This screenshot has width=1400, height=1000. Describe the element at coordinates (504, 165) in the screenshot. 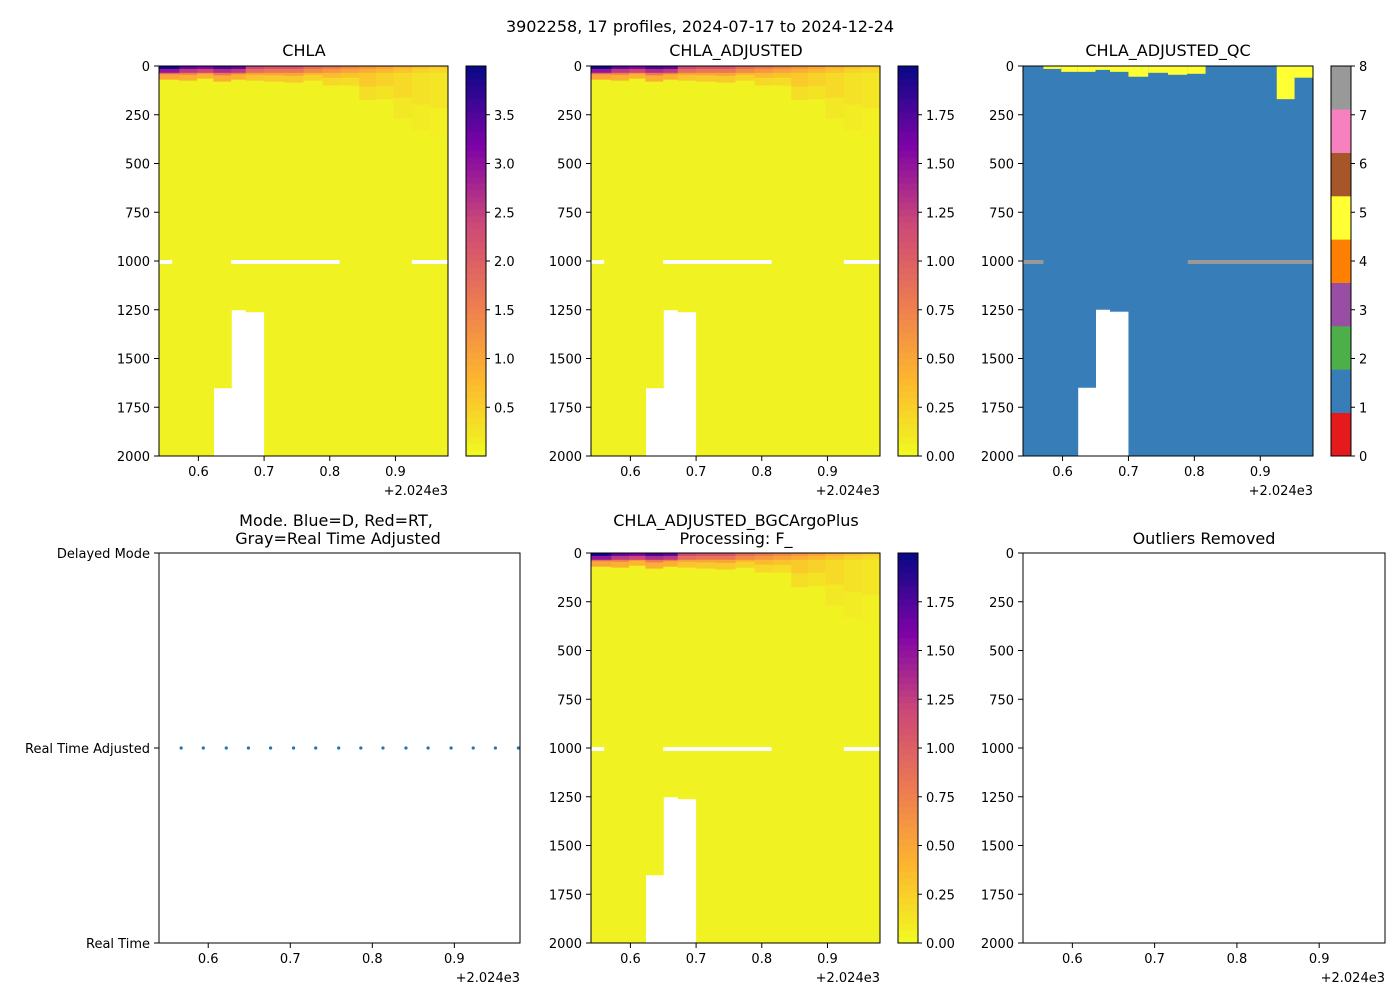

I see `colorbar-tick-label: 3.0` at that location.